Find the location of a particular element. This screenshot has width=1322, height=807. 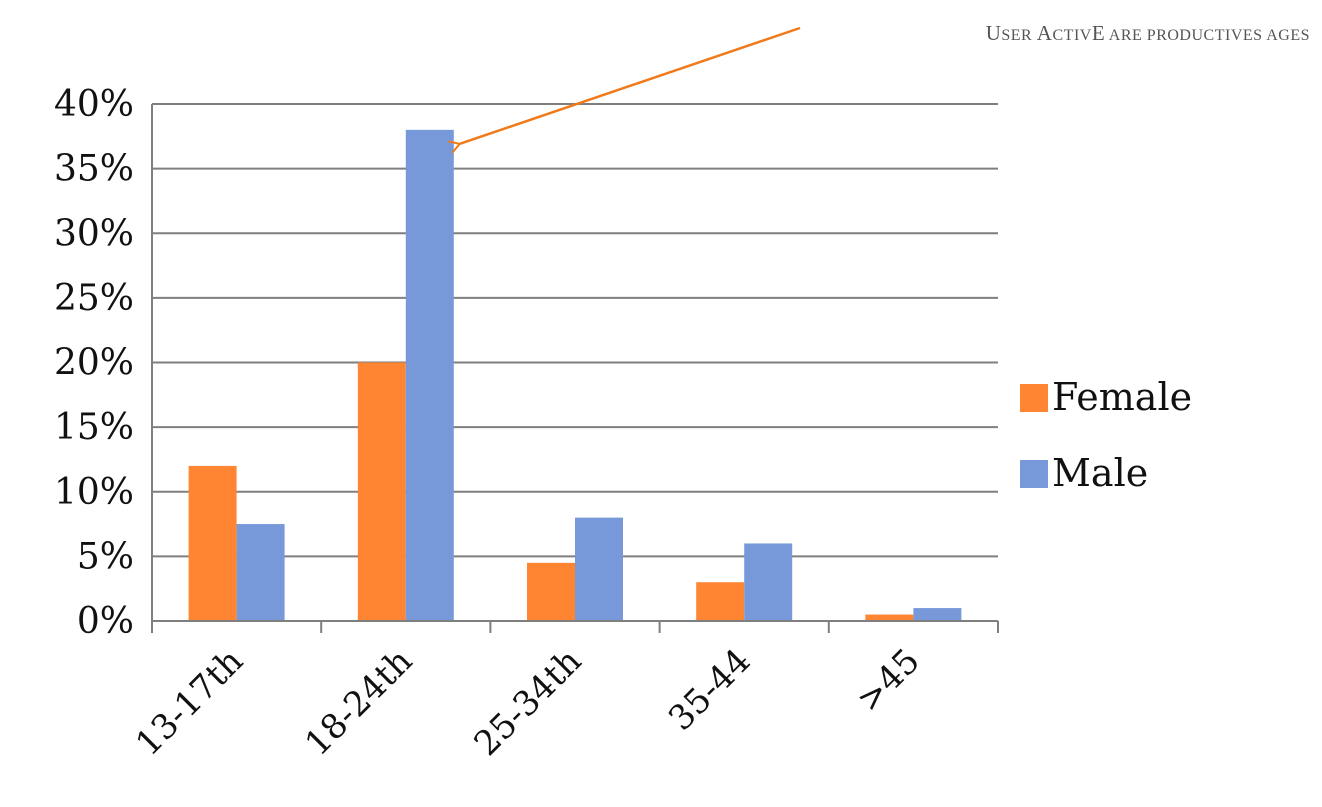

annotation-text: USER ACTIVE ARE PRODUCTIVES AGES is located at coordinates (1148, 33).